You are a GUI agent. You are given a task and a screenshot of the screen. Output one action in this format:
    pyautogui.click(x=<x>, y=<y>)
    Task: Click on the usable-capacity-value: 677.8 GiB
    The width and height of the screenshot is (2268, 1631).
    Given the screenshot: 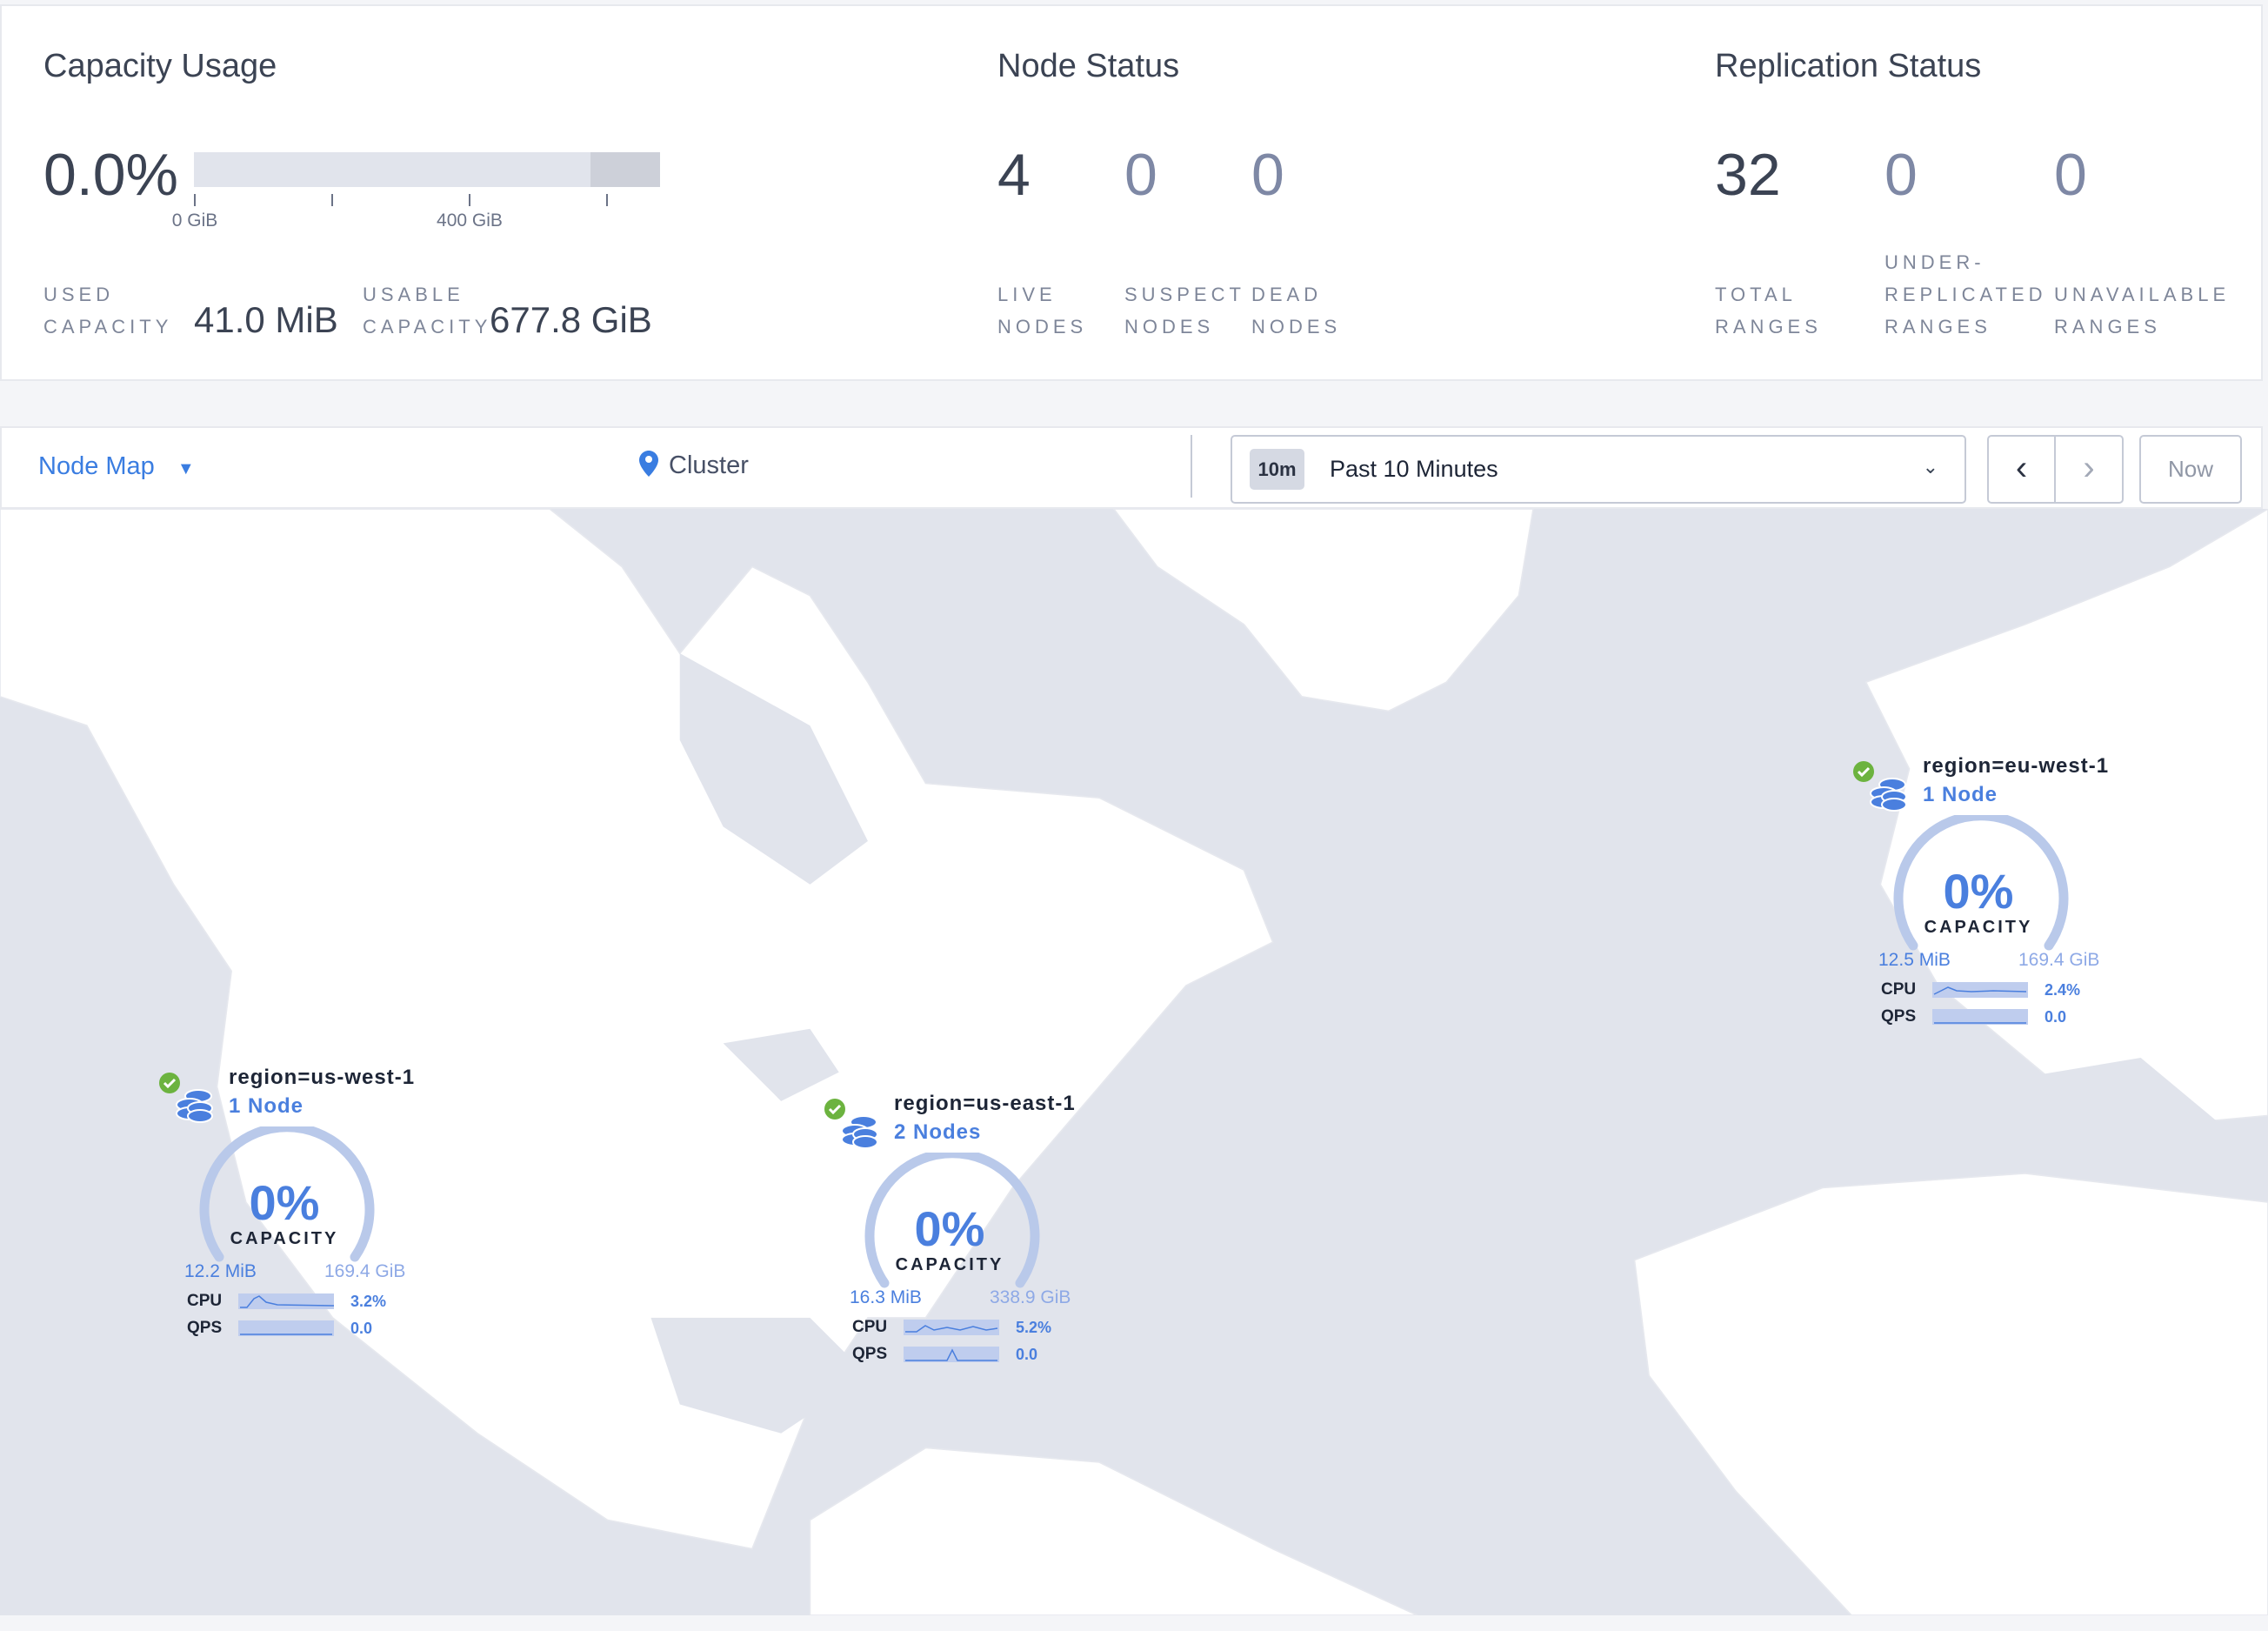 What is the action you would take?
    pyautogui.click(x=571, y=319)
    